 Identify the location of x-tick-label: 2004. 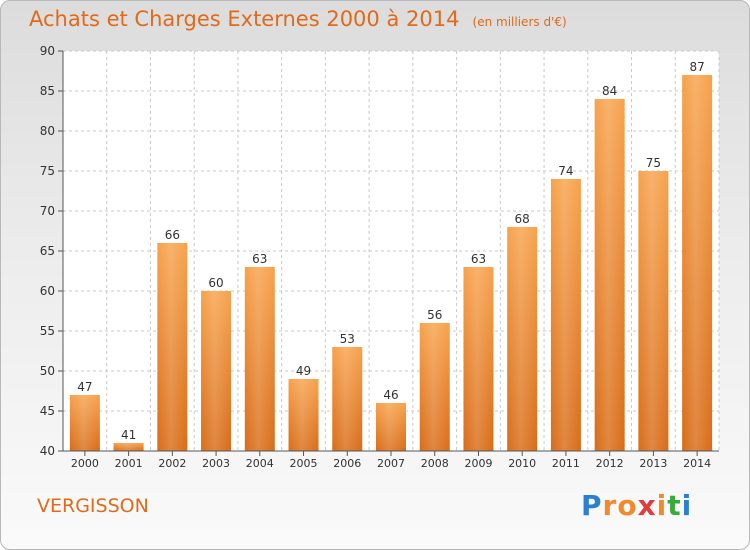
(260, 463).